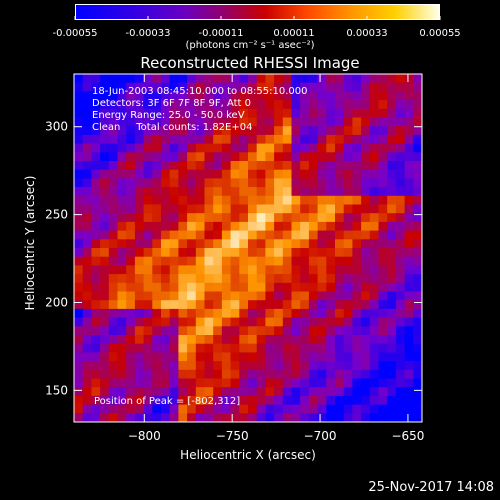 Image resolution: width=500 pixels, height=500 pixels. What do you see at coordinates (56, 302) in the screenshot?
I see `y-tick-label: 200` at bounding box center [56, 302].